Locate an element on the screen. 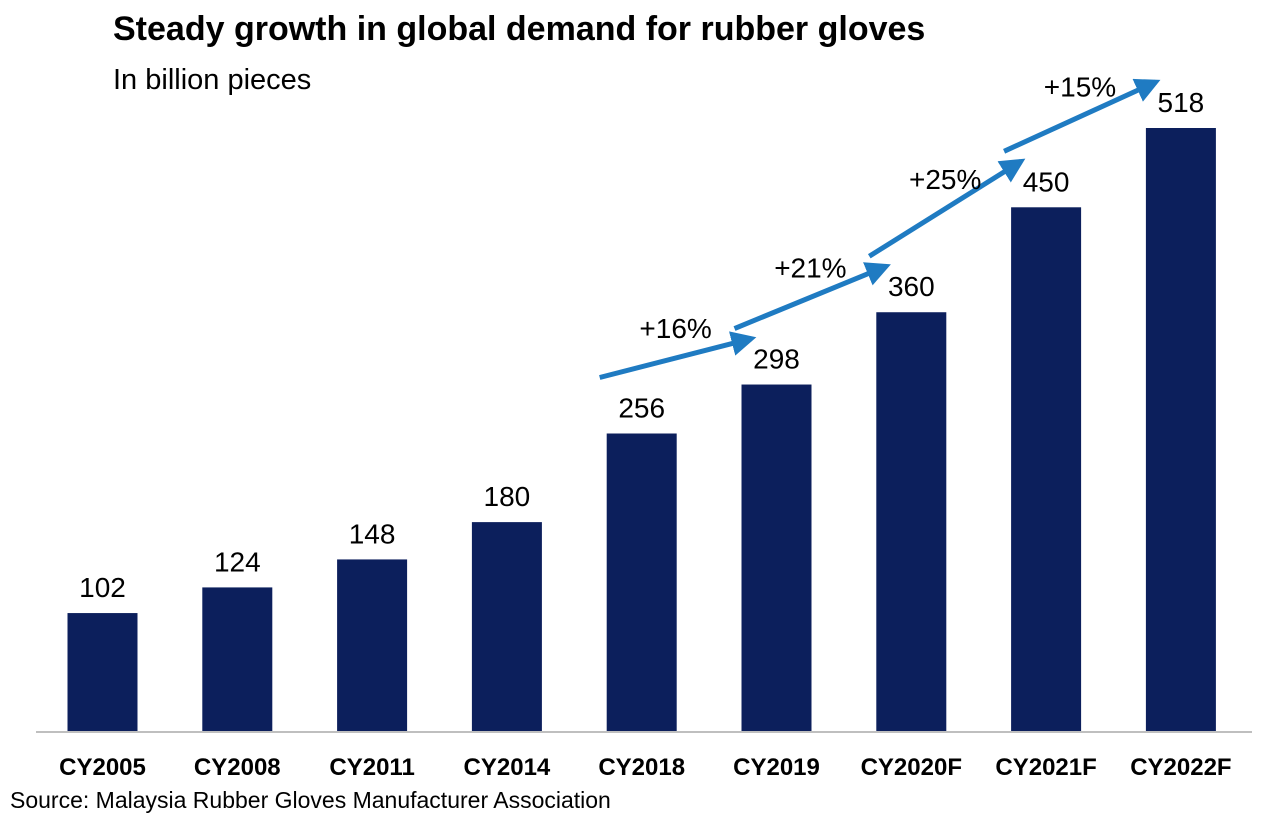 The width and height of the screenshot is (1268, 828). x-tick-label: CY2011 is located at coordinates (371, 767).